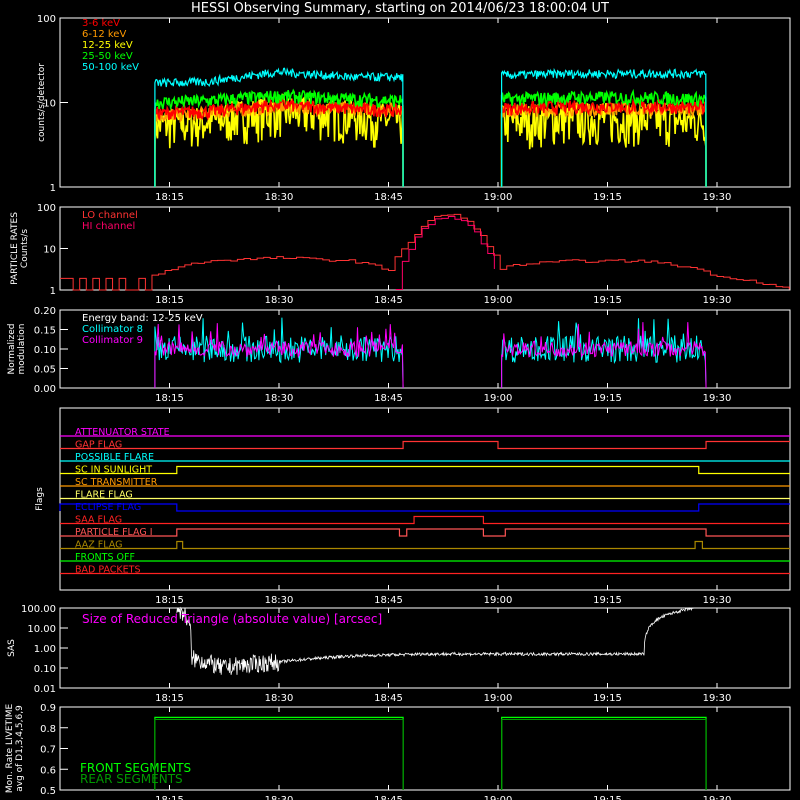 The height and width of the screenshot is (800, 800). Describe the element at coordinates (45, 311) in the screenshot. I see `y-tick-label: 0.20` at that location.